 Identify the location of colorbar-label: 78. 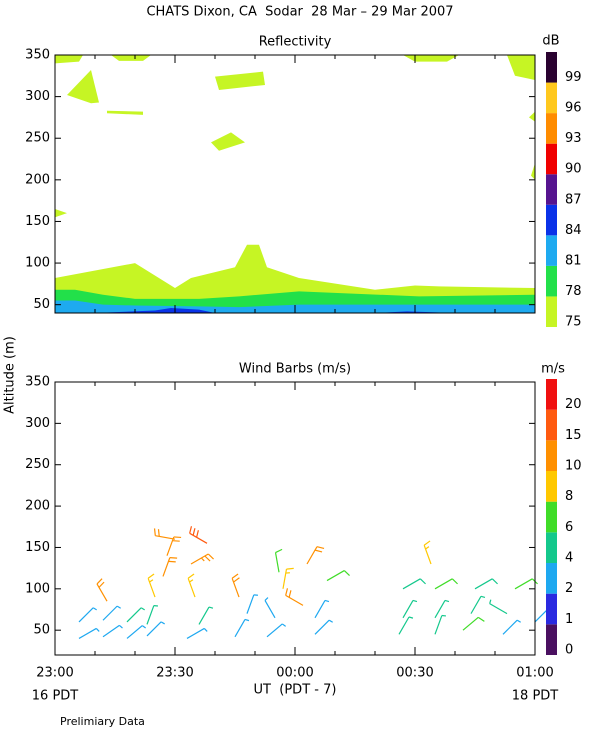
(573, 291).